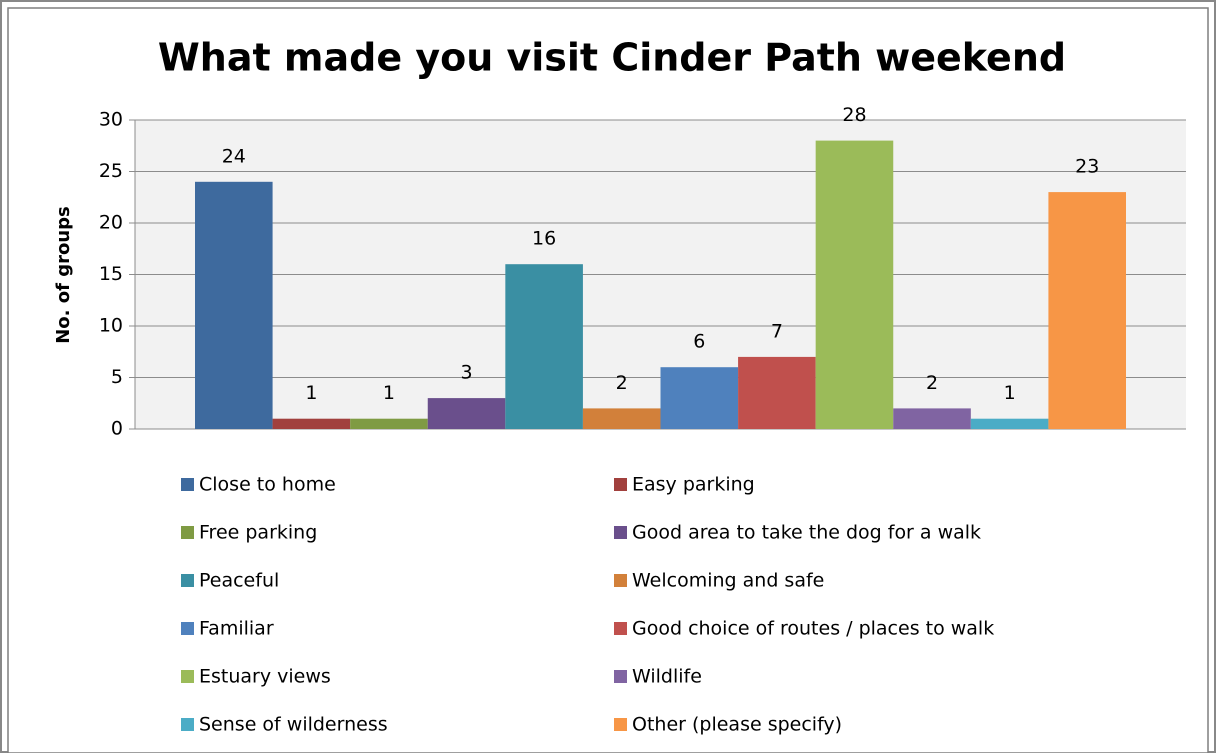  What do you see at coordinates (813, 629) in the screenshot?
I see `legend-label: Good choice of routes / places to walk` at bounding box center [813, 629].